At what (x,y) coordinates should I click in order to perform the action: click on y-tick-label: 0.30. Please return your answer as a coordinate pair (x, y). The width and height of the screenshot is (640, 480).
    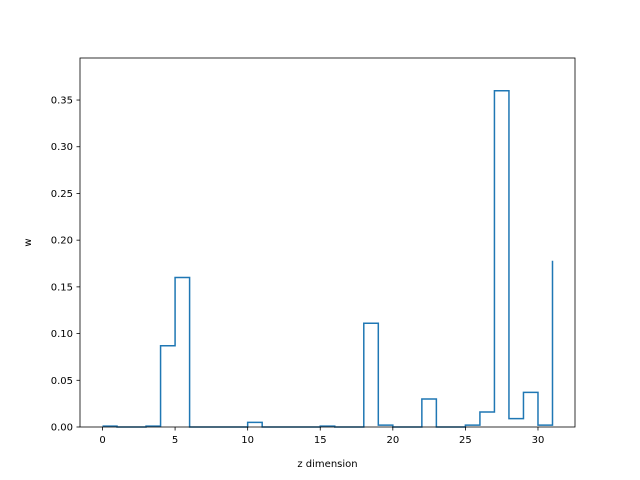
    Looking at the image, I should click on (62, 147).